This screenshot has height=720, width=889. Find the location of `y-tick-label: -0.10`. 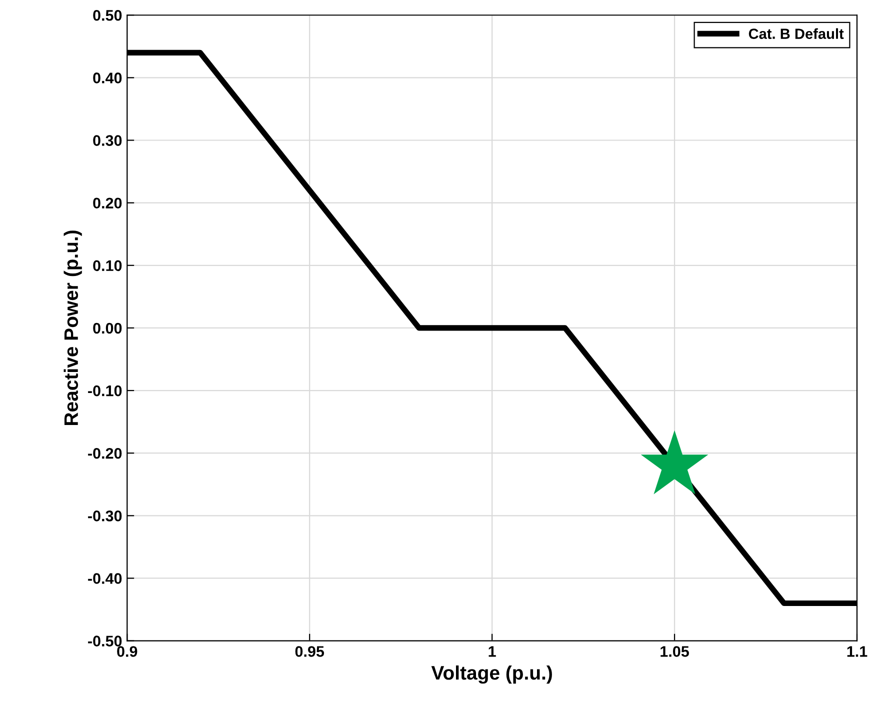

y-tick-label: -0.10 is located at coordinates (105, 390).